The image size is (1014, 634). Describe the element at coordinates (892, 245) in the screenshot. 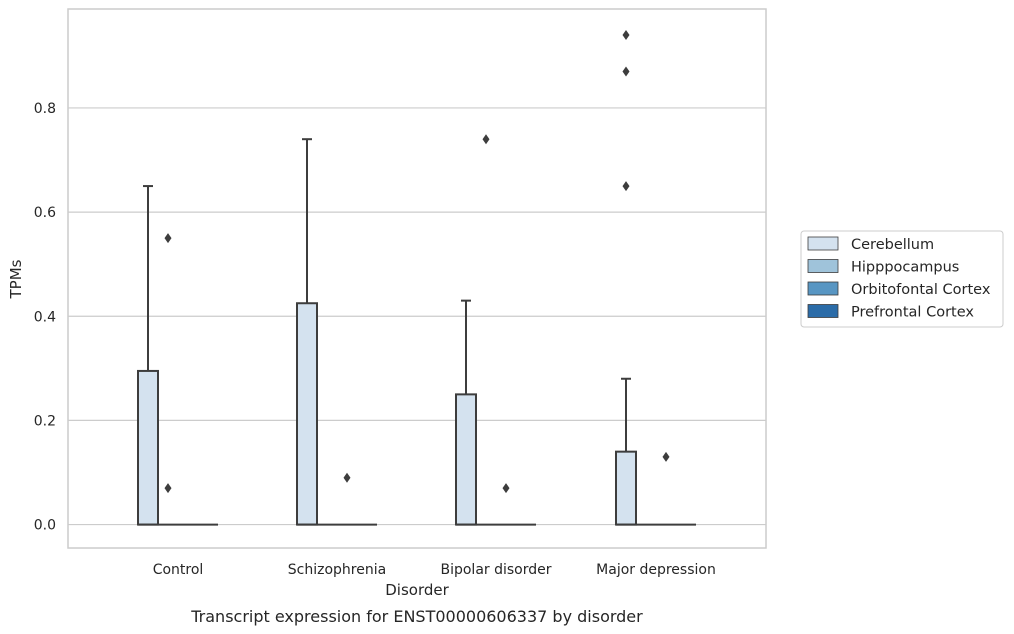

I see `legend-label: Cerebellum` at that location.